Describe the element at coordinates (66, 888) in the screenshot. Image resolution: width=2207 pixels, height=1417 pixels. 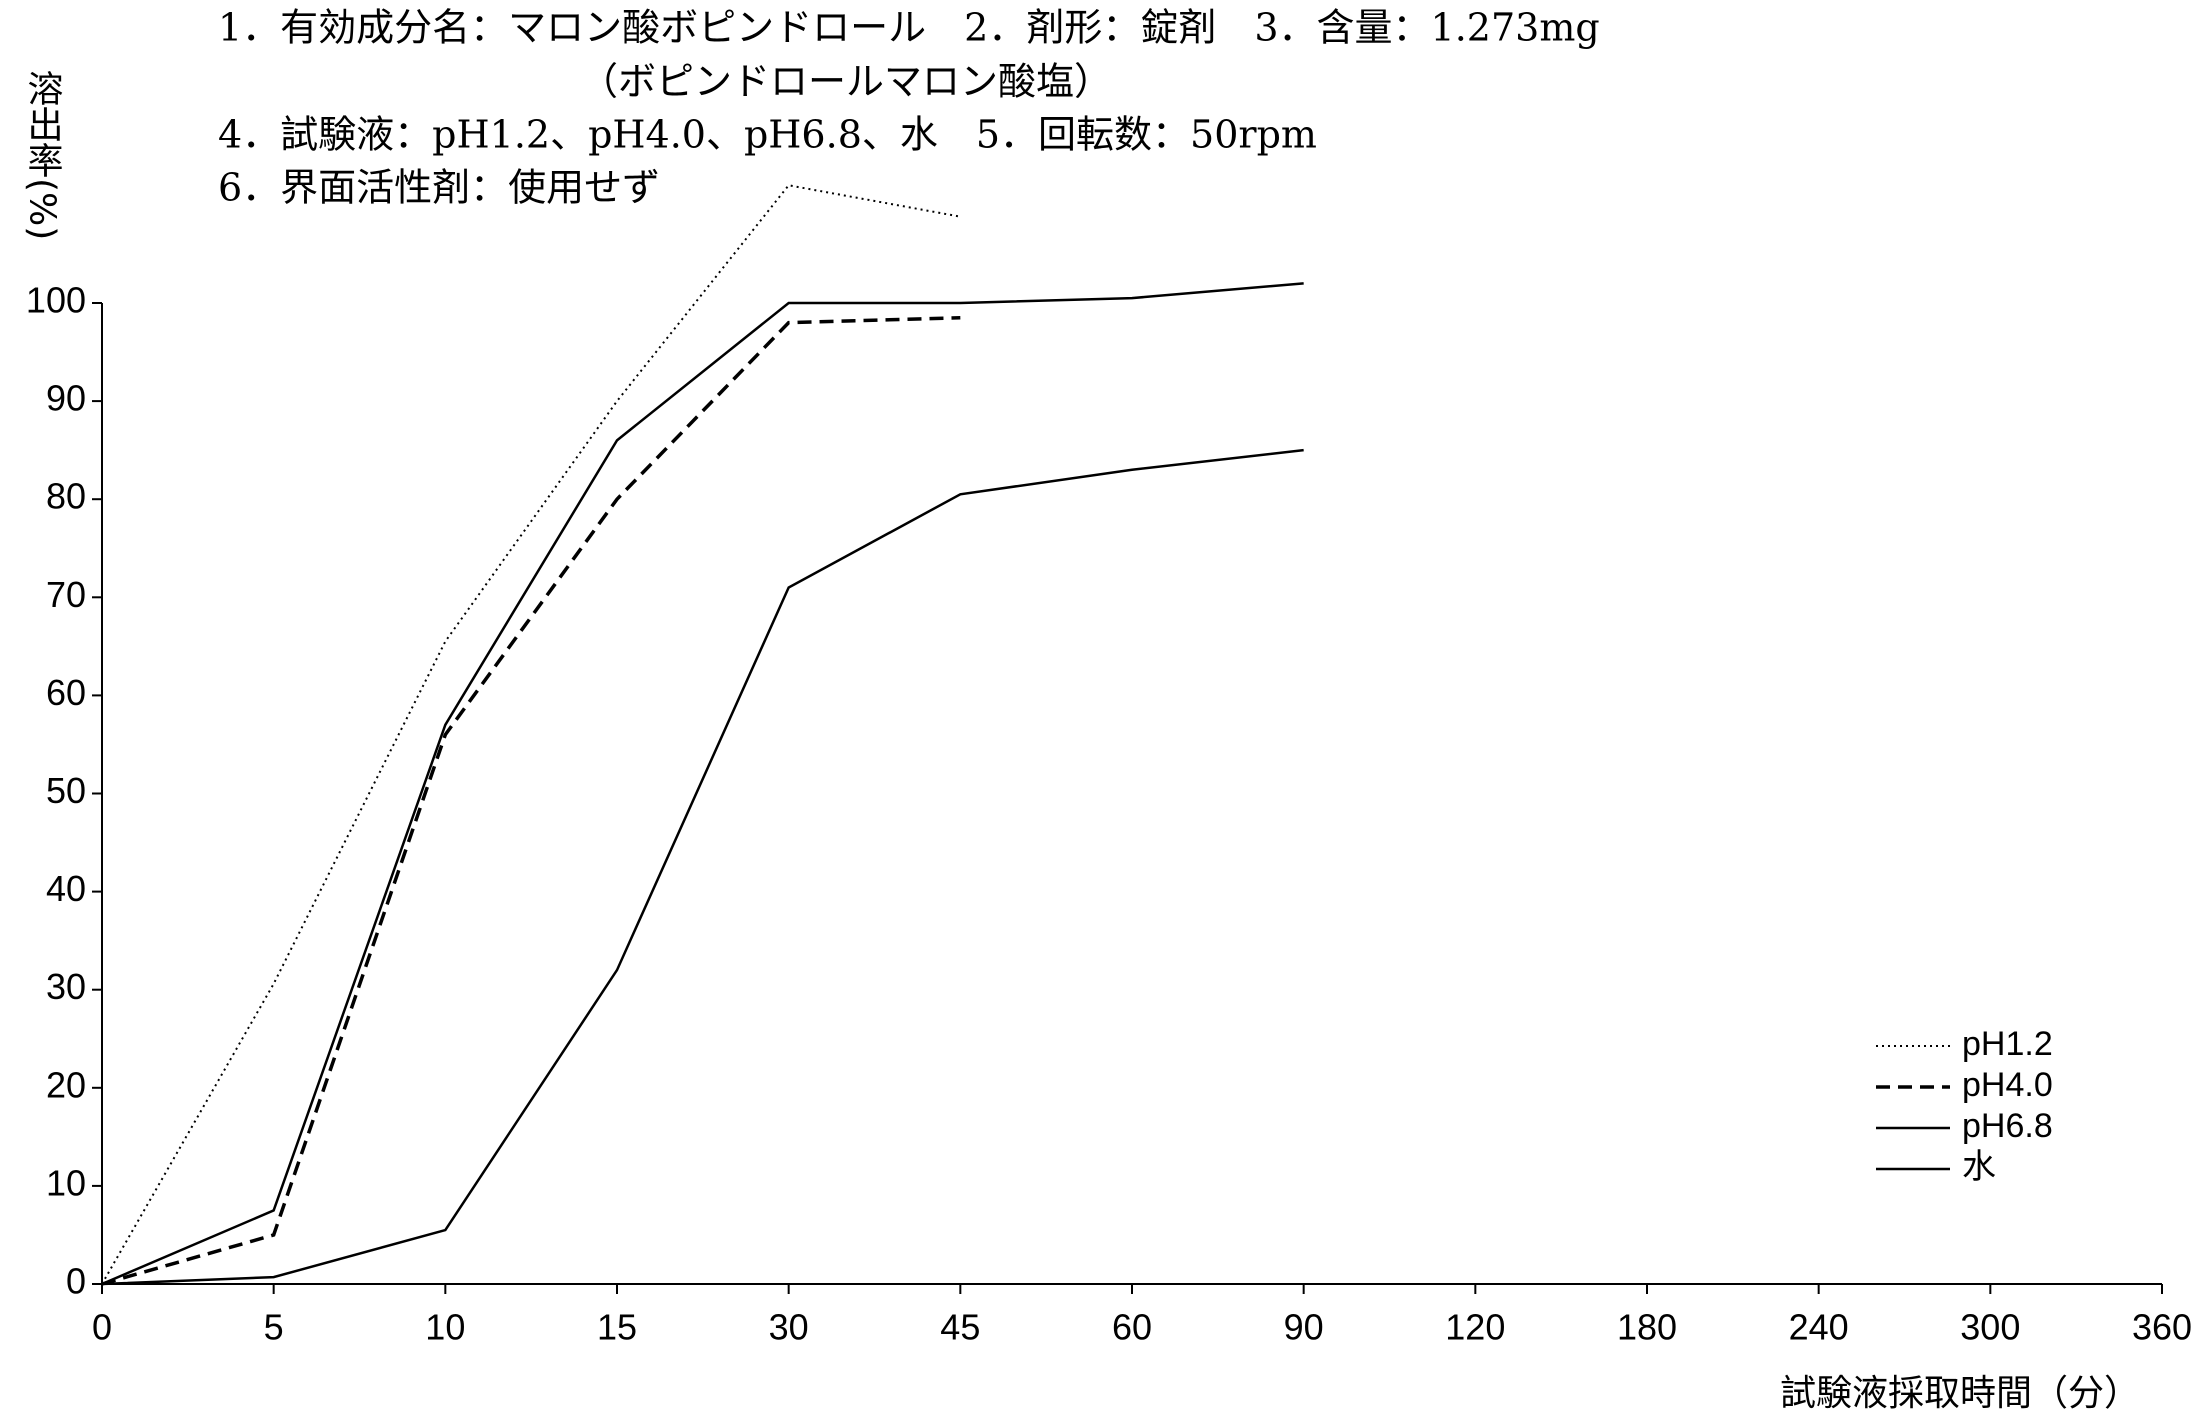
I see `y-tick-label: 40` at that location.